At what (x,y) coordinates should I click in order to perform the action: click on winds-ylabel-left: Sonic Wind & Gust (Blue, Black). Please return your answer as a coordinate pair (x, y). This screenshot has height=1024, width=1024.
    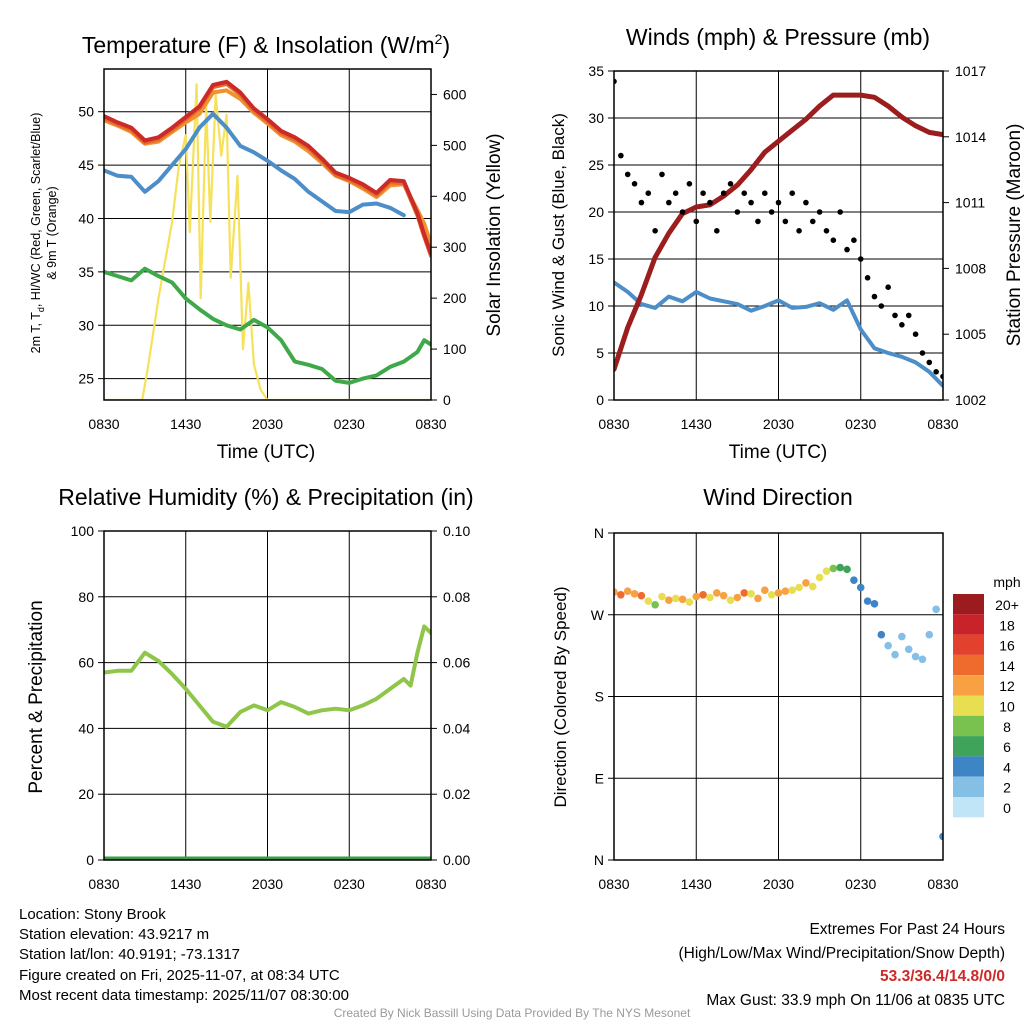
    Looking at the image, I should click on (558, 235).